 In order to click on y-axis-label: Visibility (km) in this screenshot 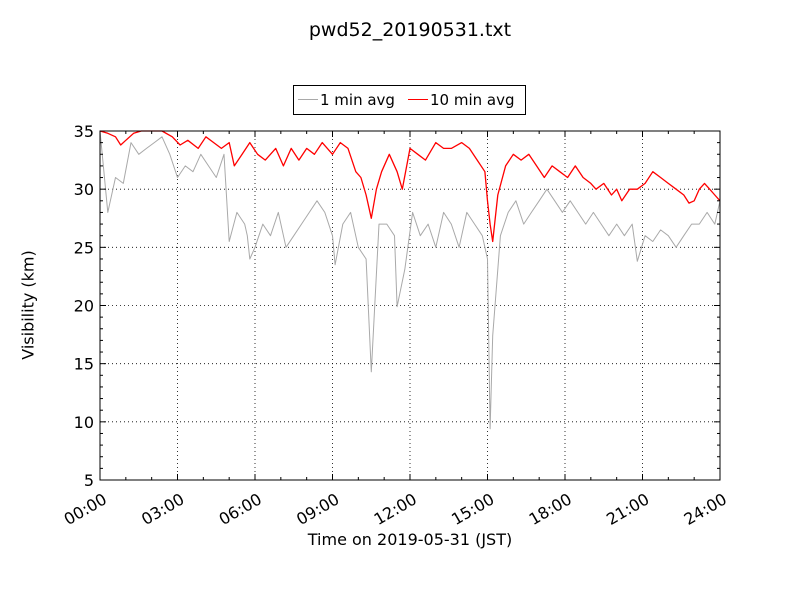, I will do `click(28, 305)`.